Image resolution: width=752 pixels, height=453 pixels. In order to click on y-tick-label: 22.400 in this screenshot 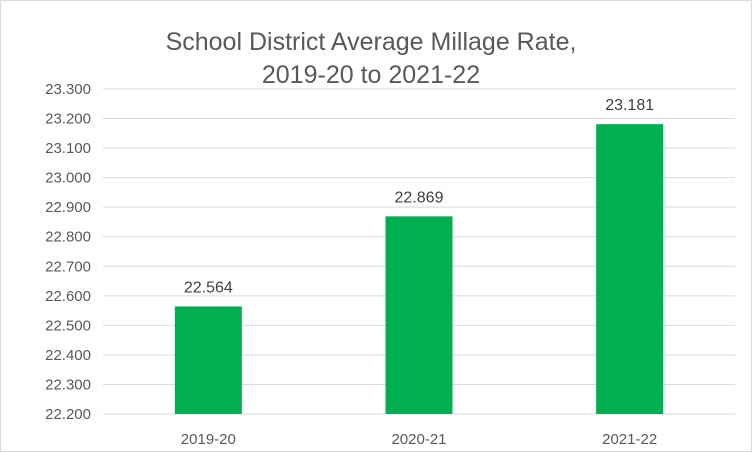, I will do `click(68, 355)`.